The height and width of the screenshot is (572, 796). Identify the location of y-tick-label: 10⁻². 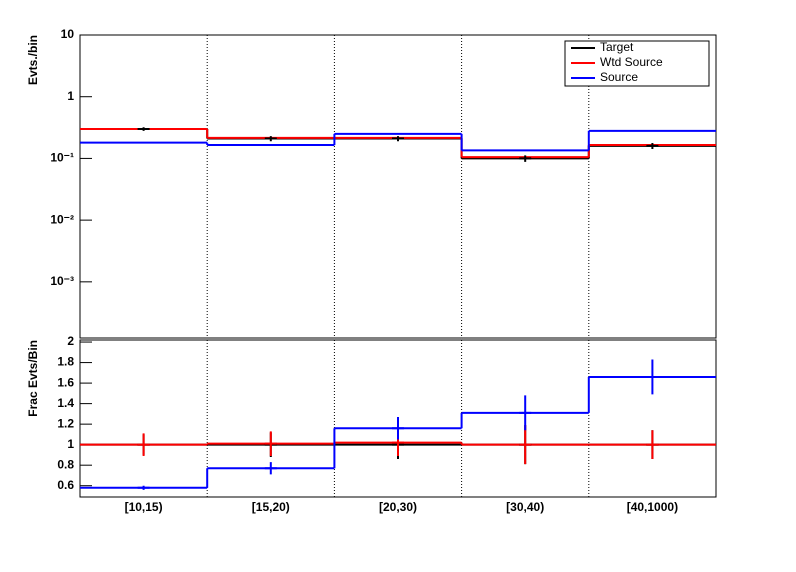
(62, 219).